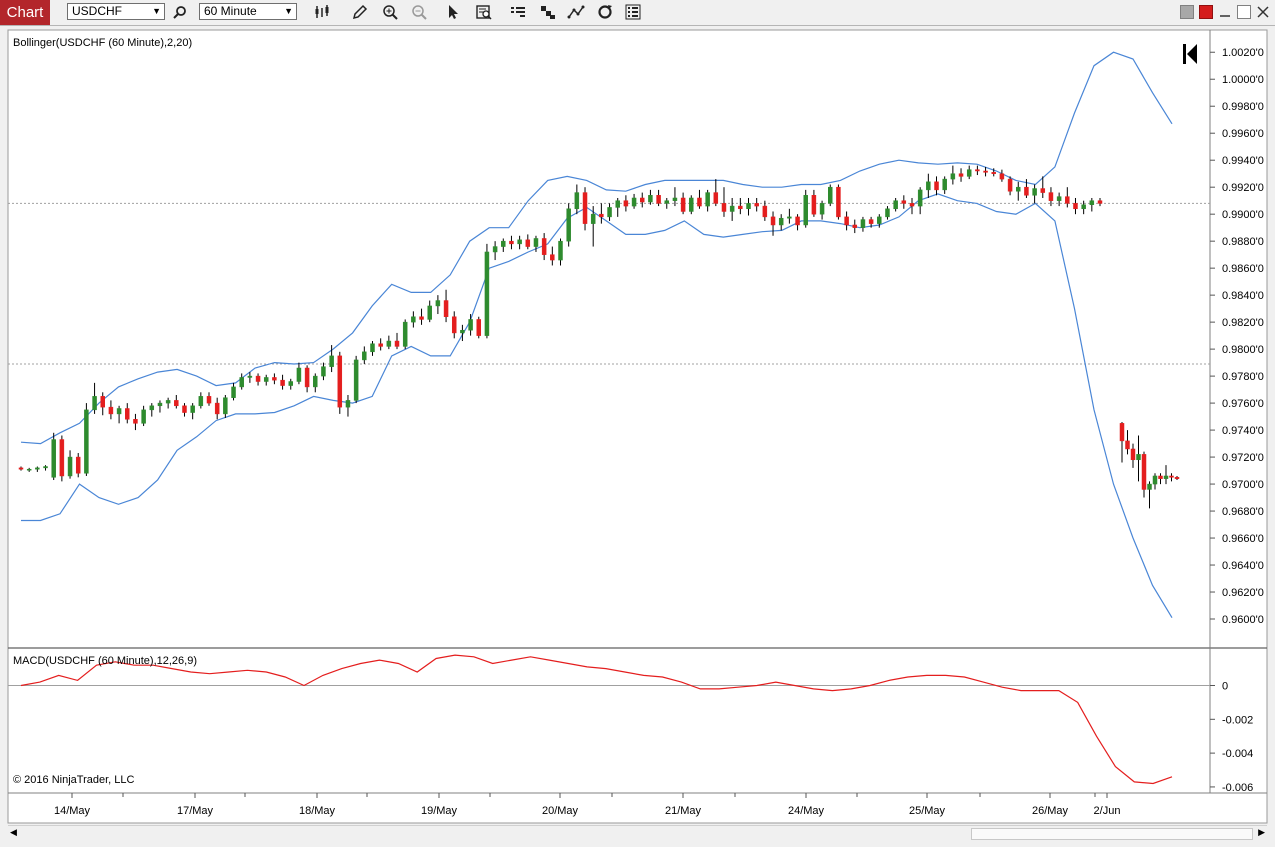  Describe the element at coordinates (1225, 687) in the screenshot. I see `y-tick-label: 0` at that location.